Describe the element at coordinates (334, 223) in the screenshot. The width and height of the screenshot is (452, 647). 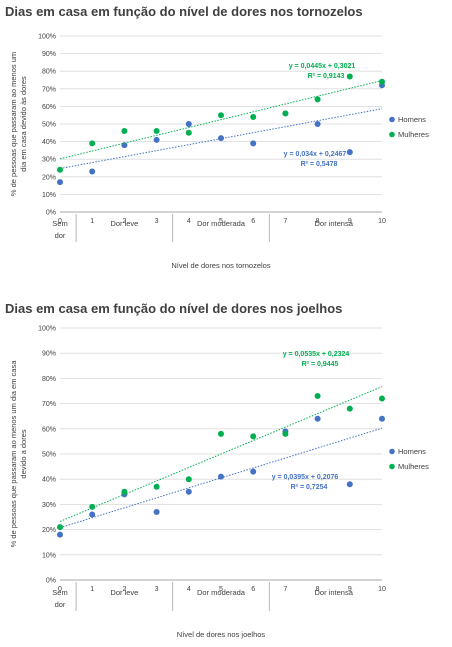
I see `category-label: Dor intensa` at that location.